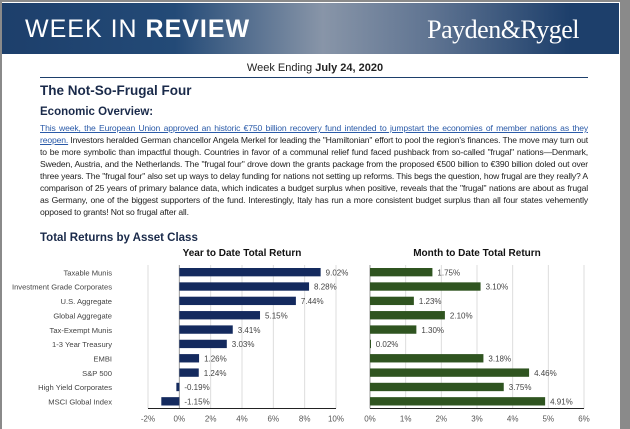 Image resolution: width=630 pixels, height=429 pixels. Describe the element at coordinates (545, 373) in the screenshot. I see `data-label: 4.46%` at that location.